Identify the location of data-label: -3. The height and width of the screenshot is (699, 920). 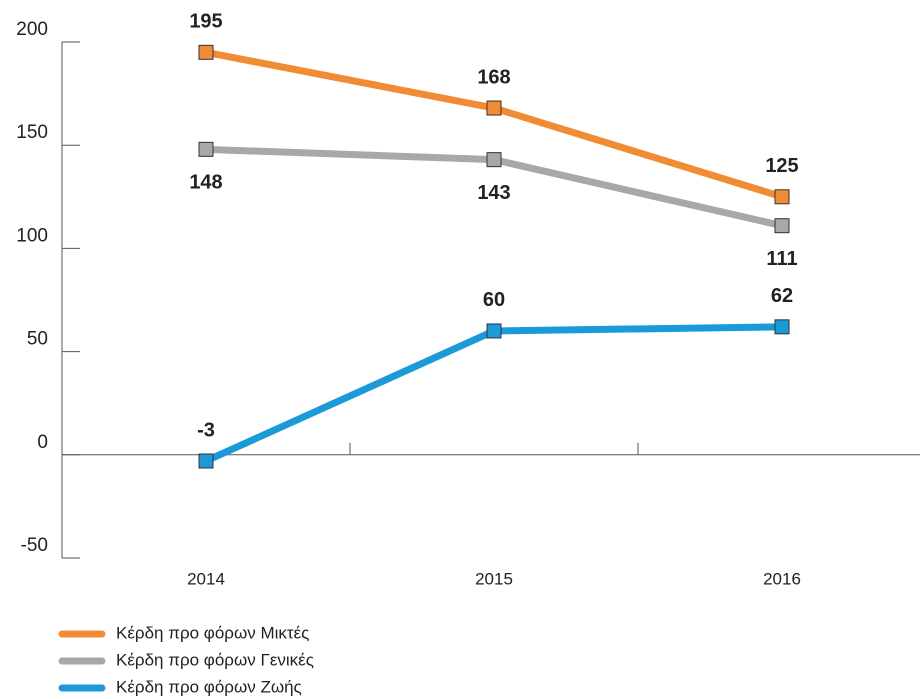
(206, 430).